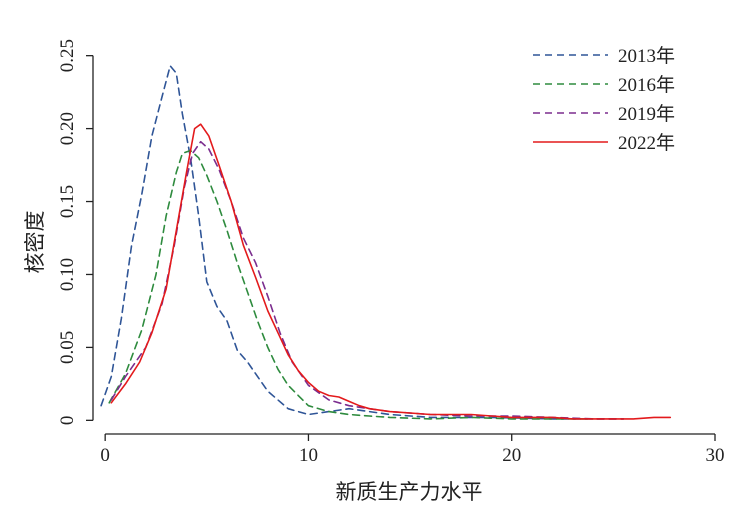 The image size is (736, 516). I want to click on legend: 2013年 2016年 2019年 2022年, so click(604, 99).